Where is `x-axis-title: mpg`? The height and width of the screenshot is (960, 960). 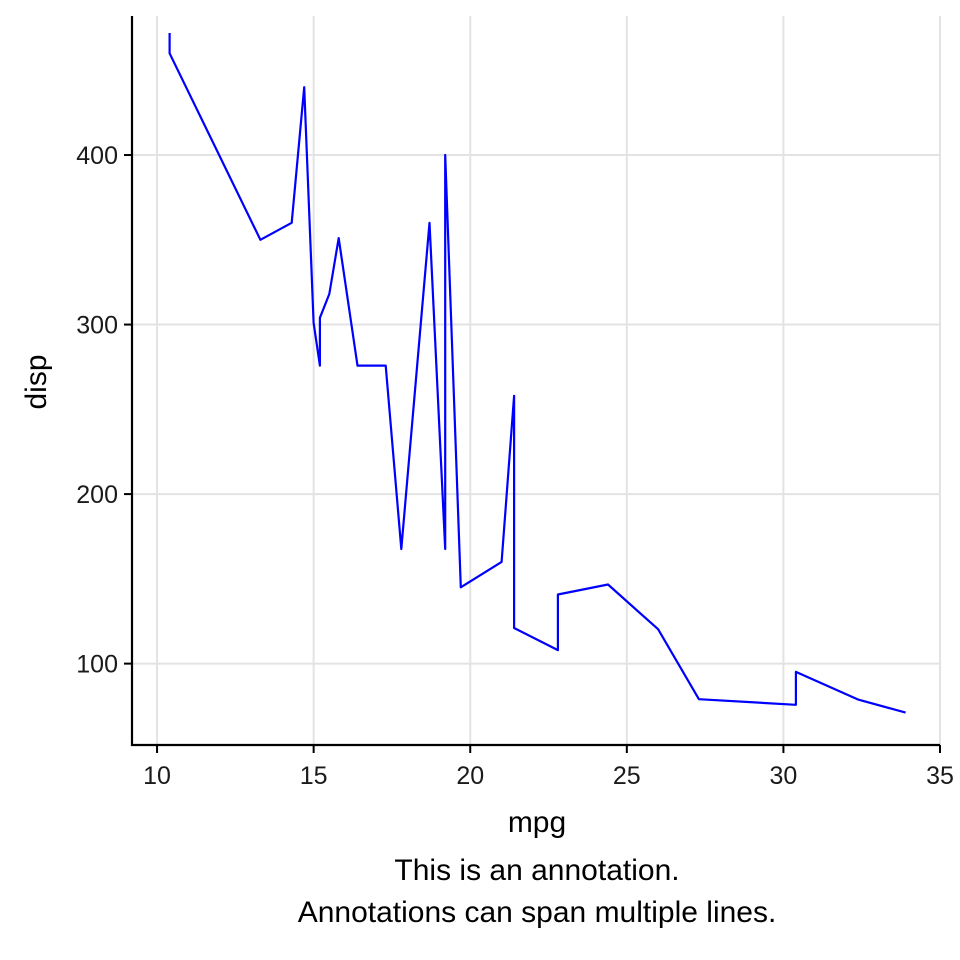 x-axis-title: mpg is located at coordinates (537, 822).